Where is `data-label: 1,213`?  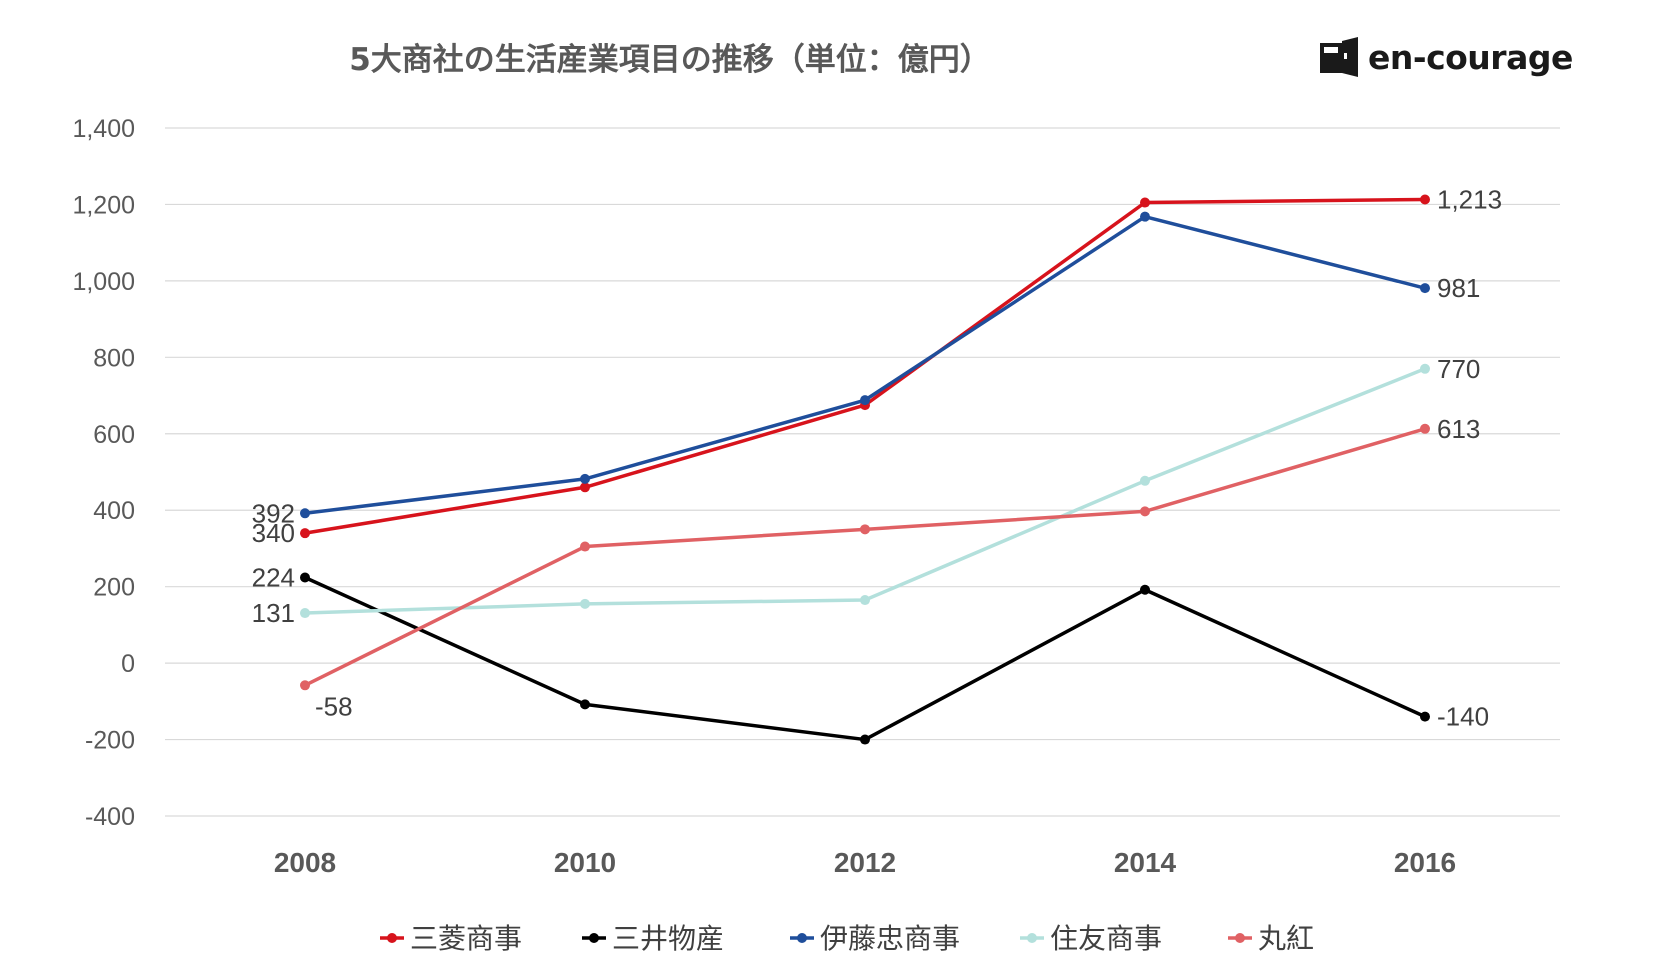
data-label: 1,213 is located at coordinates (1469, 199).